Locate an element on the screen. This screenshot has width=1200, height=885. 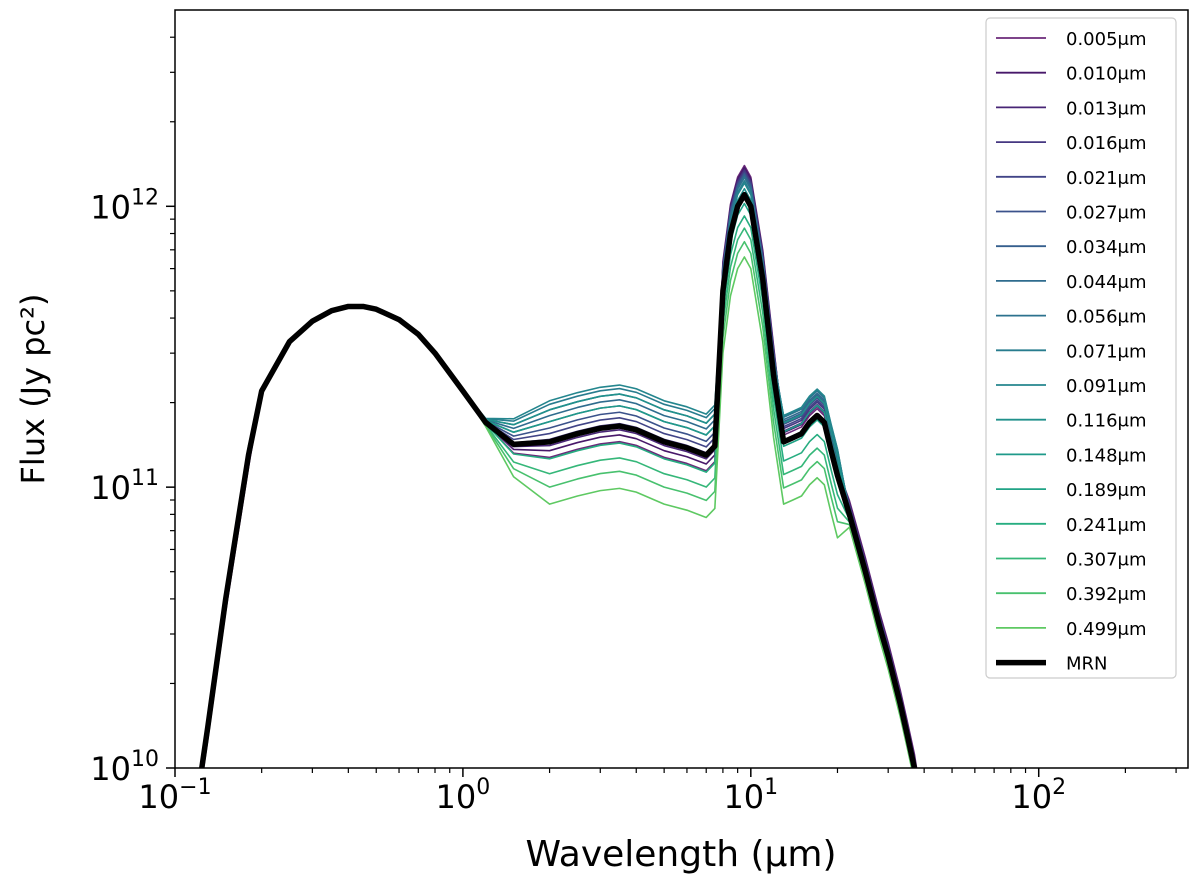
legend-label-17: 0.392μm is located at coordinates (1106, 594).